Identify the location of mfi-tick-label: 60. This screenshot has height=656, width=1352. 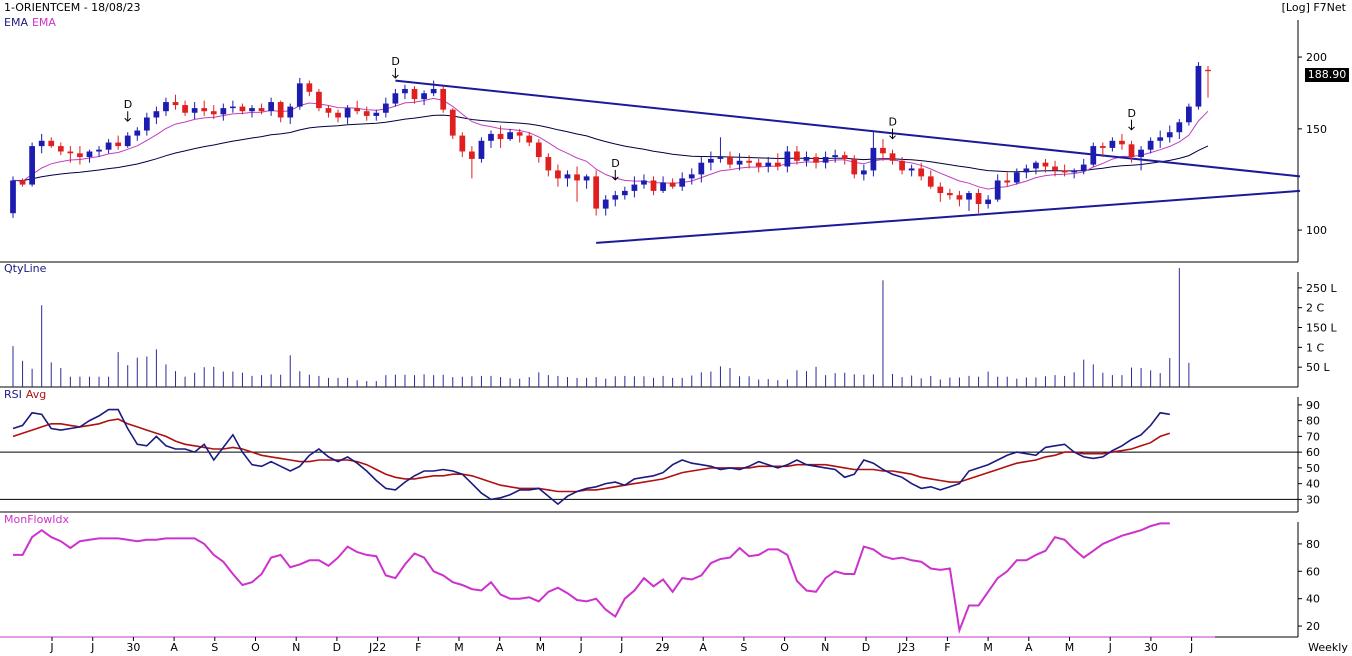
(1313, 571).